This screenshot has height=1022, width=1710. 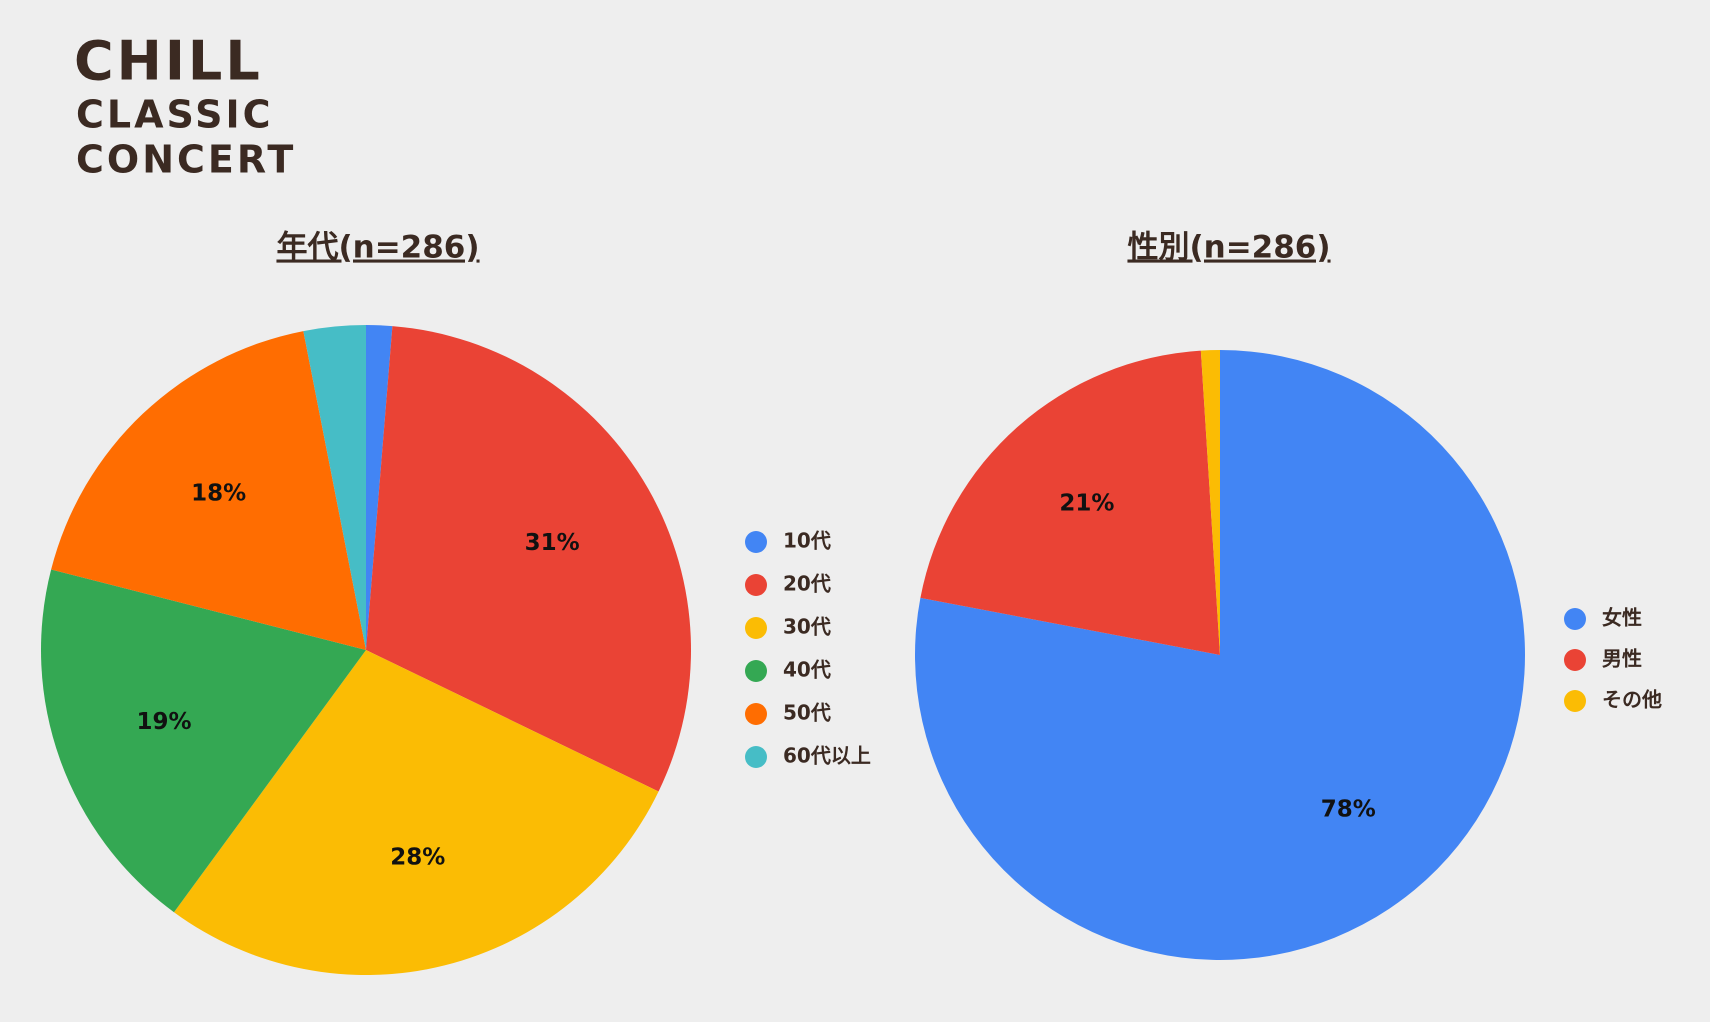 I want to click on legend-label: 30代, so click(x=807, y=627).